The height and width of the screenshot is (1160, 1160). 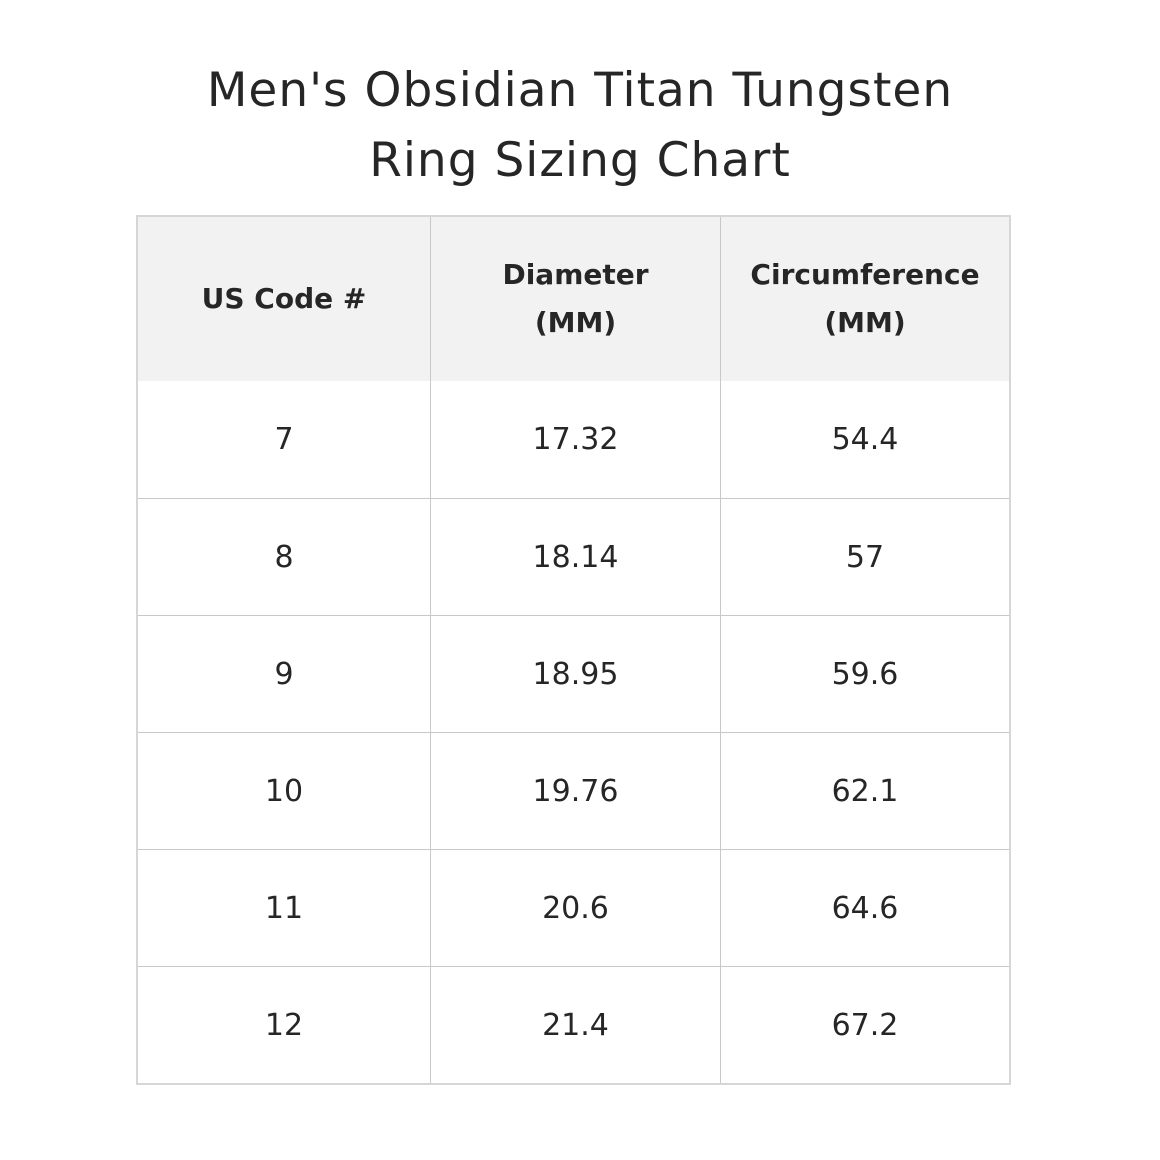 I want to click on us-code-cell: 8, so click(x=284, y=557).